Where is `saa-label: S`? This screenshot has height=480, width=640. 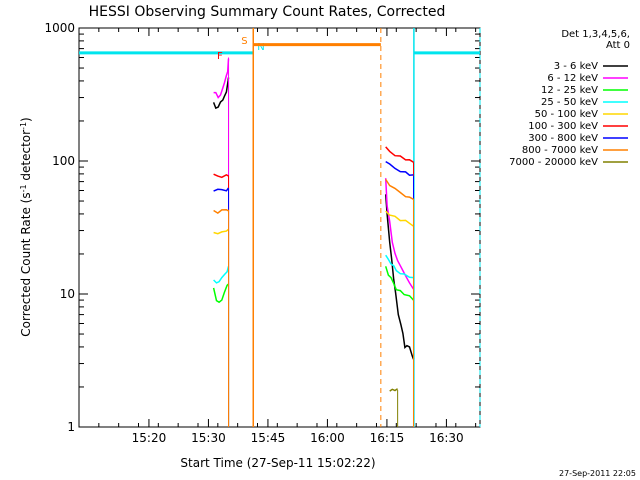
saa-label: S is located at coordinates (244, 41).